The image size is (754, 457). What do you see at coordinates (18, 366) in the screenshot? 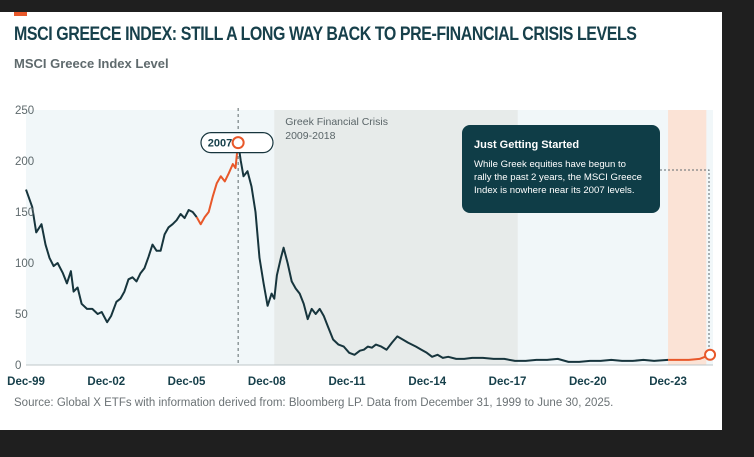
I see `y-tick-label: 0` at bounding box center [18, 366].